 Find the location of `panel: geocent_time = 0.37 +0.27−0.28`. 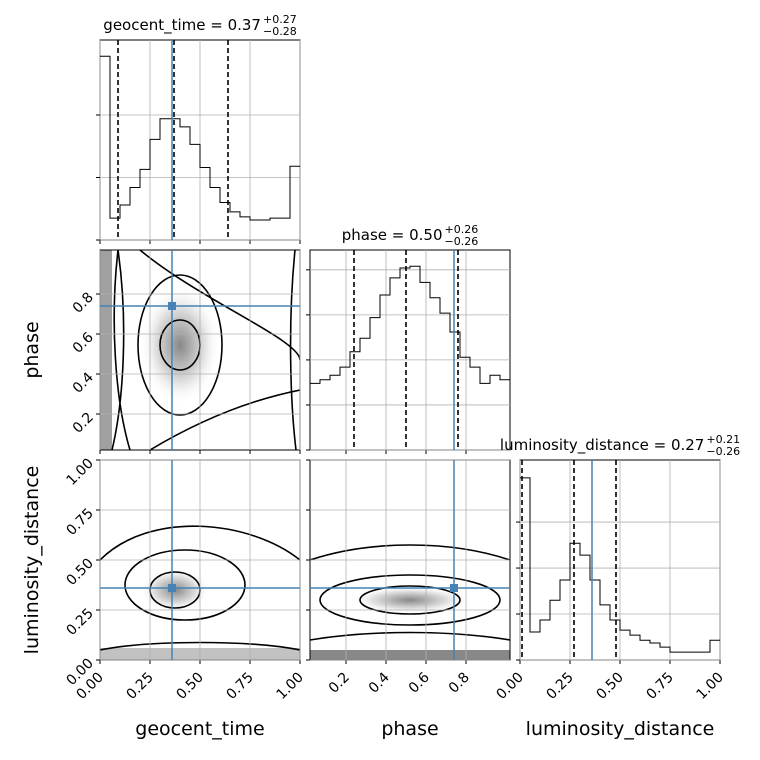

panel: geocent_time = 0.37 +0.27−0.28 is located at coordinates (198, 128).